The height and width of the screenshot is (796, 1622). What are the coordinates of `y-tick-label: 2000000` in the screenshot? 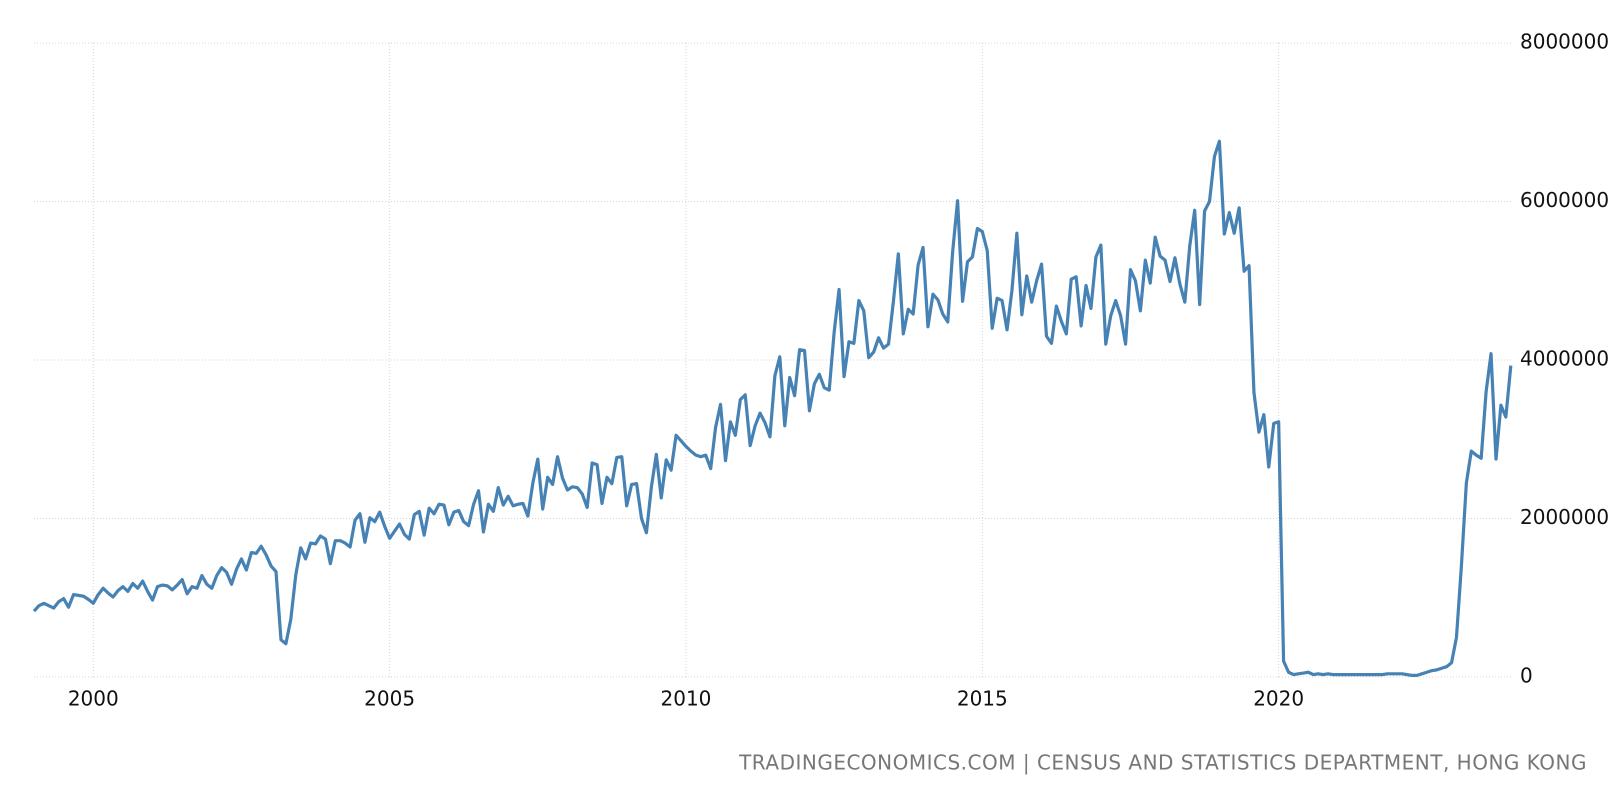 It's located at (1564, 517).